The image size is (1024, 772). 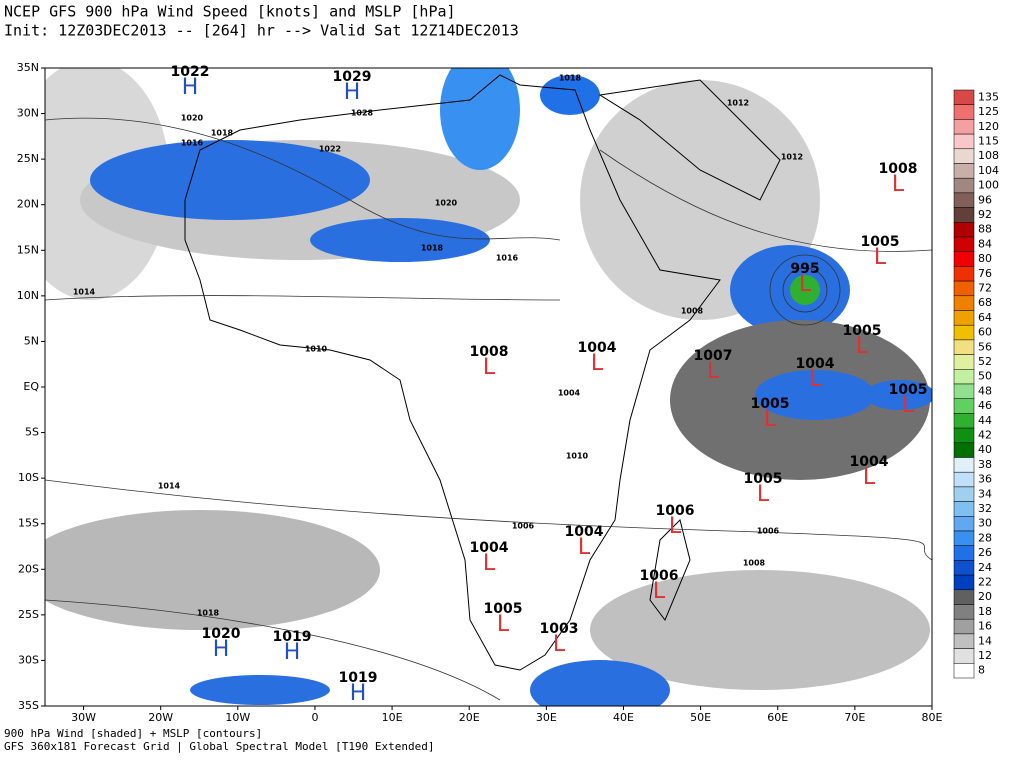 What do you see at coordinates (985, 611) in the screenshot?
I see `colorbar-label: 18` at bounding box center [985, 611].